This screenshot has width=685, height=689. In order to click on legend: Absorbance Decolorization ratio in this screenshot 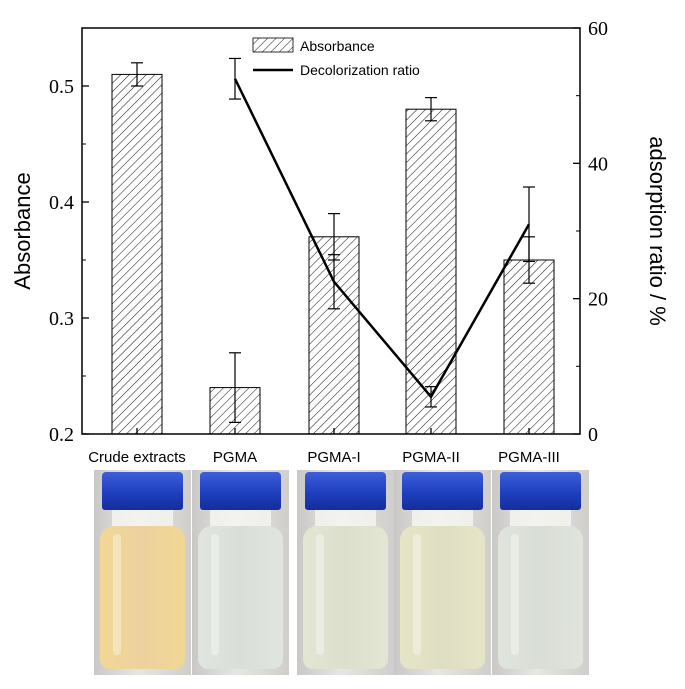, I will do `click(336, 57)`.